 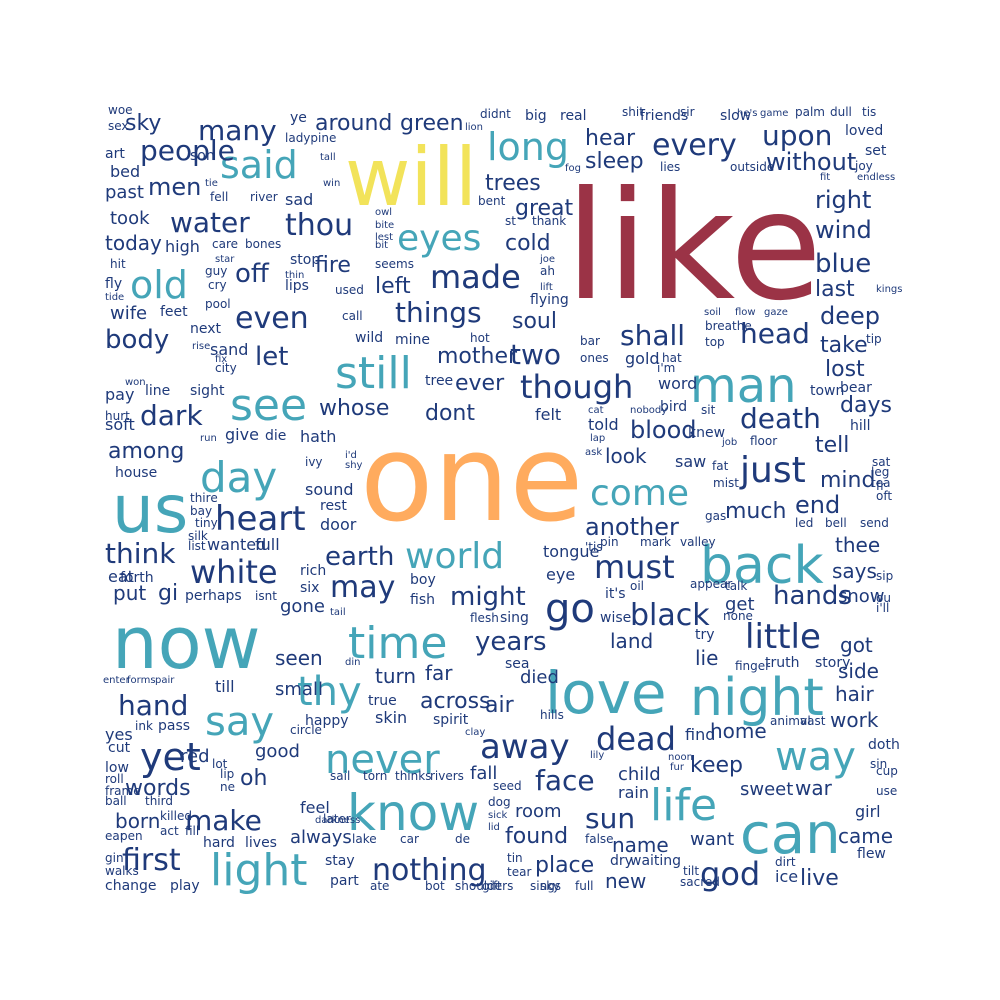 I want to click on cloud-word: turn, so click(x=395, y=676).